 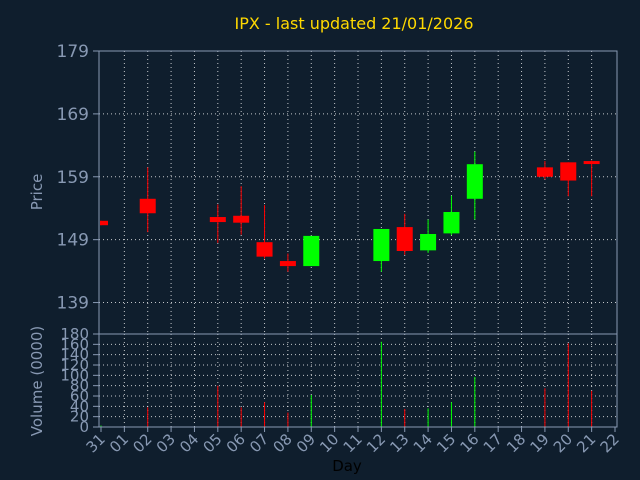 I want to click on price-tick-label: 169, so click(x=73, y=115).